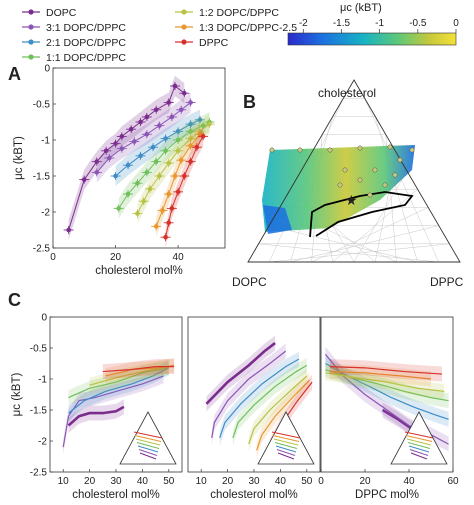 The height and width of the screenshot is (505, 474). What do you see at coordinates (379, 23) in the screenshot?
I see `colorbar-tick-label: -1` at bounding box center [379, 23].